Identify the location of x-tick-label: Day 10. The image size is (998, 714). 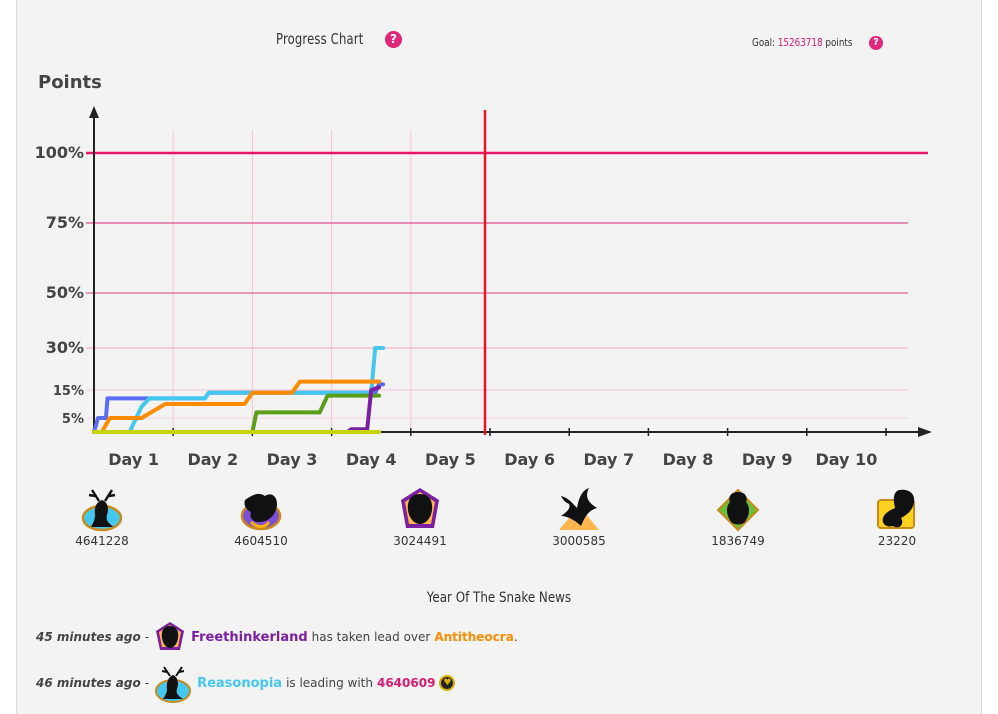
(846, 459).